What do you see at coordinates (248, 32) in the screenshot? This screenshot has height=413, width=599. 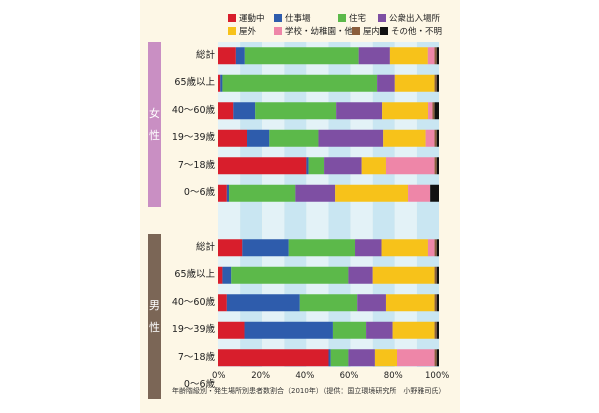 I see `legend-label: 屋外` at bounding box center [248, 32].